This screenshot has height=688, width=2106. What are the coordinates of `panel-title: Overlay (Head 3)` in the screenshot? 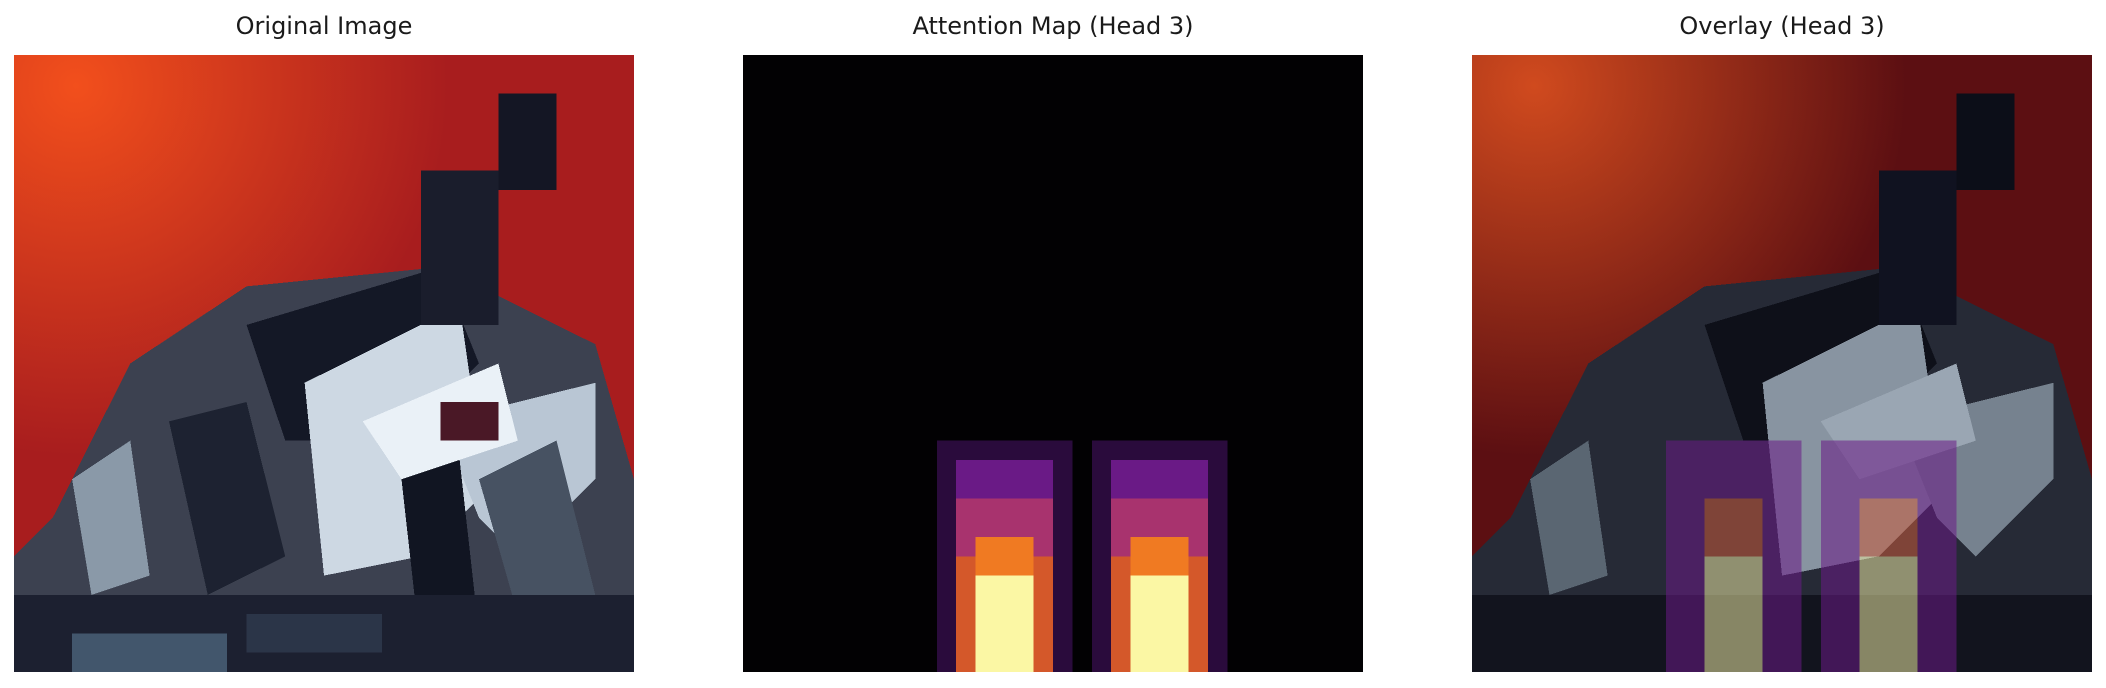 It's located at (1782, 26).